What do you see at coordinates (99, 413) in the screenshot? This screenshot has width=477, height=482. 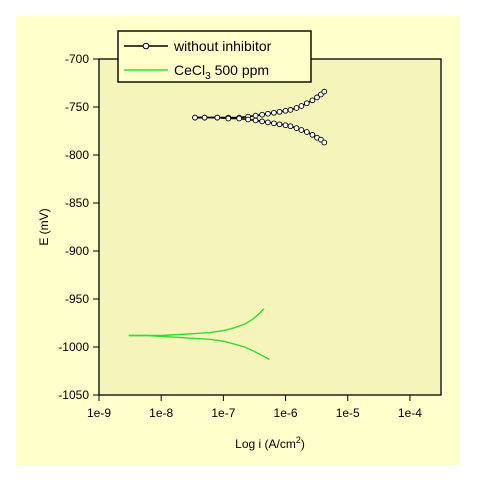 I see `x-tick-label-0: 1e-9` at bounding box center [99, 413].